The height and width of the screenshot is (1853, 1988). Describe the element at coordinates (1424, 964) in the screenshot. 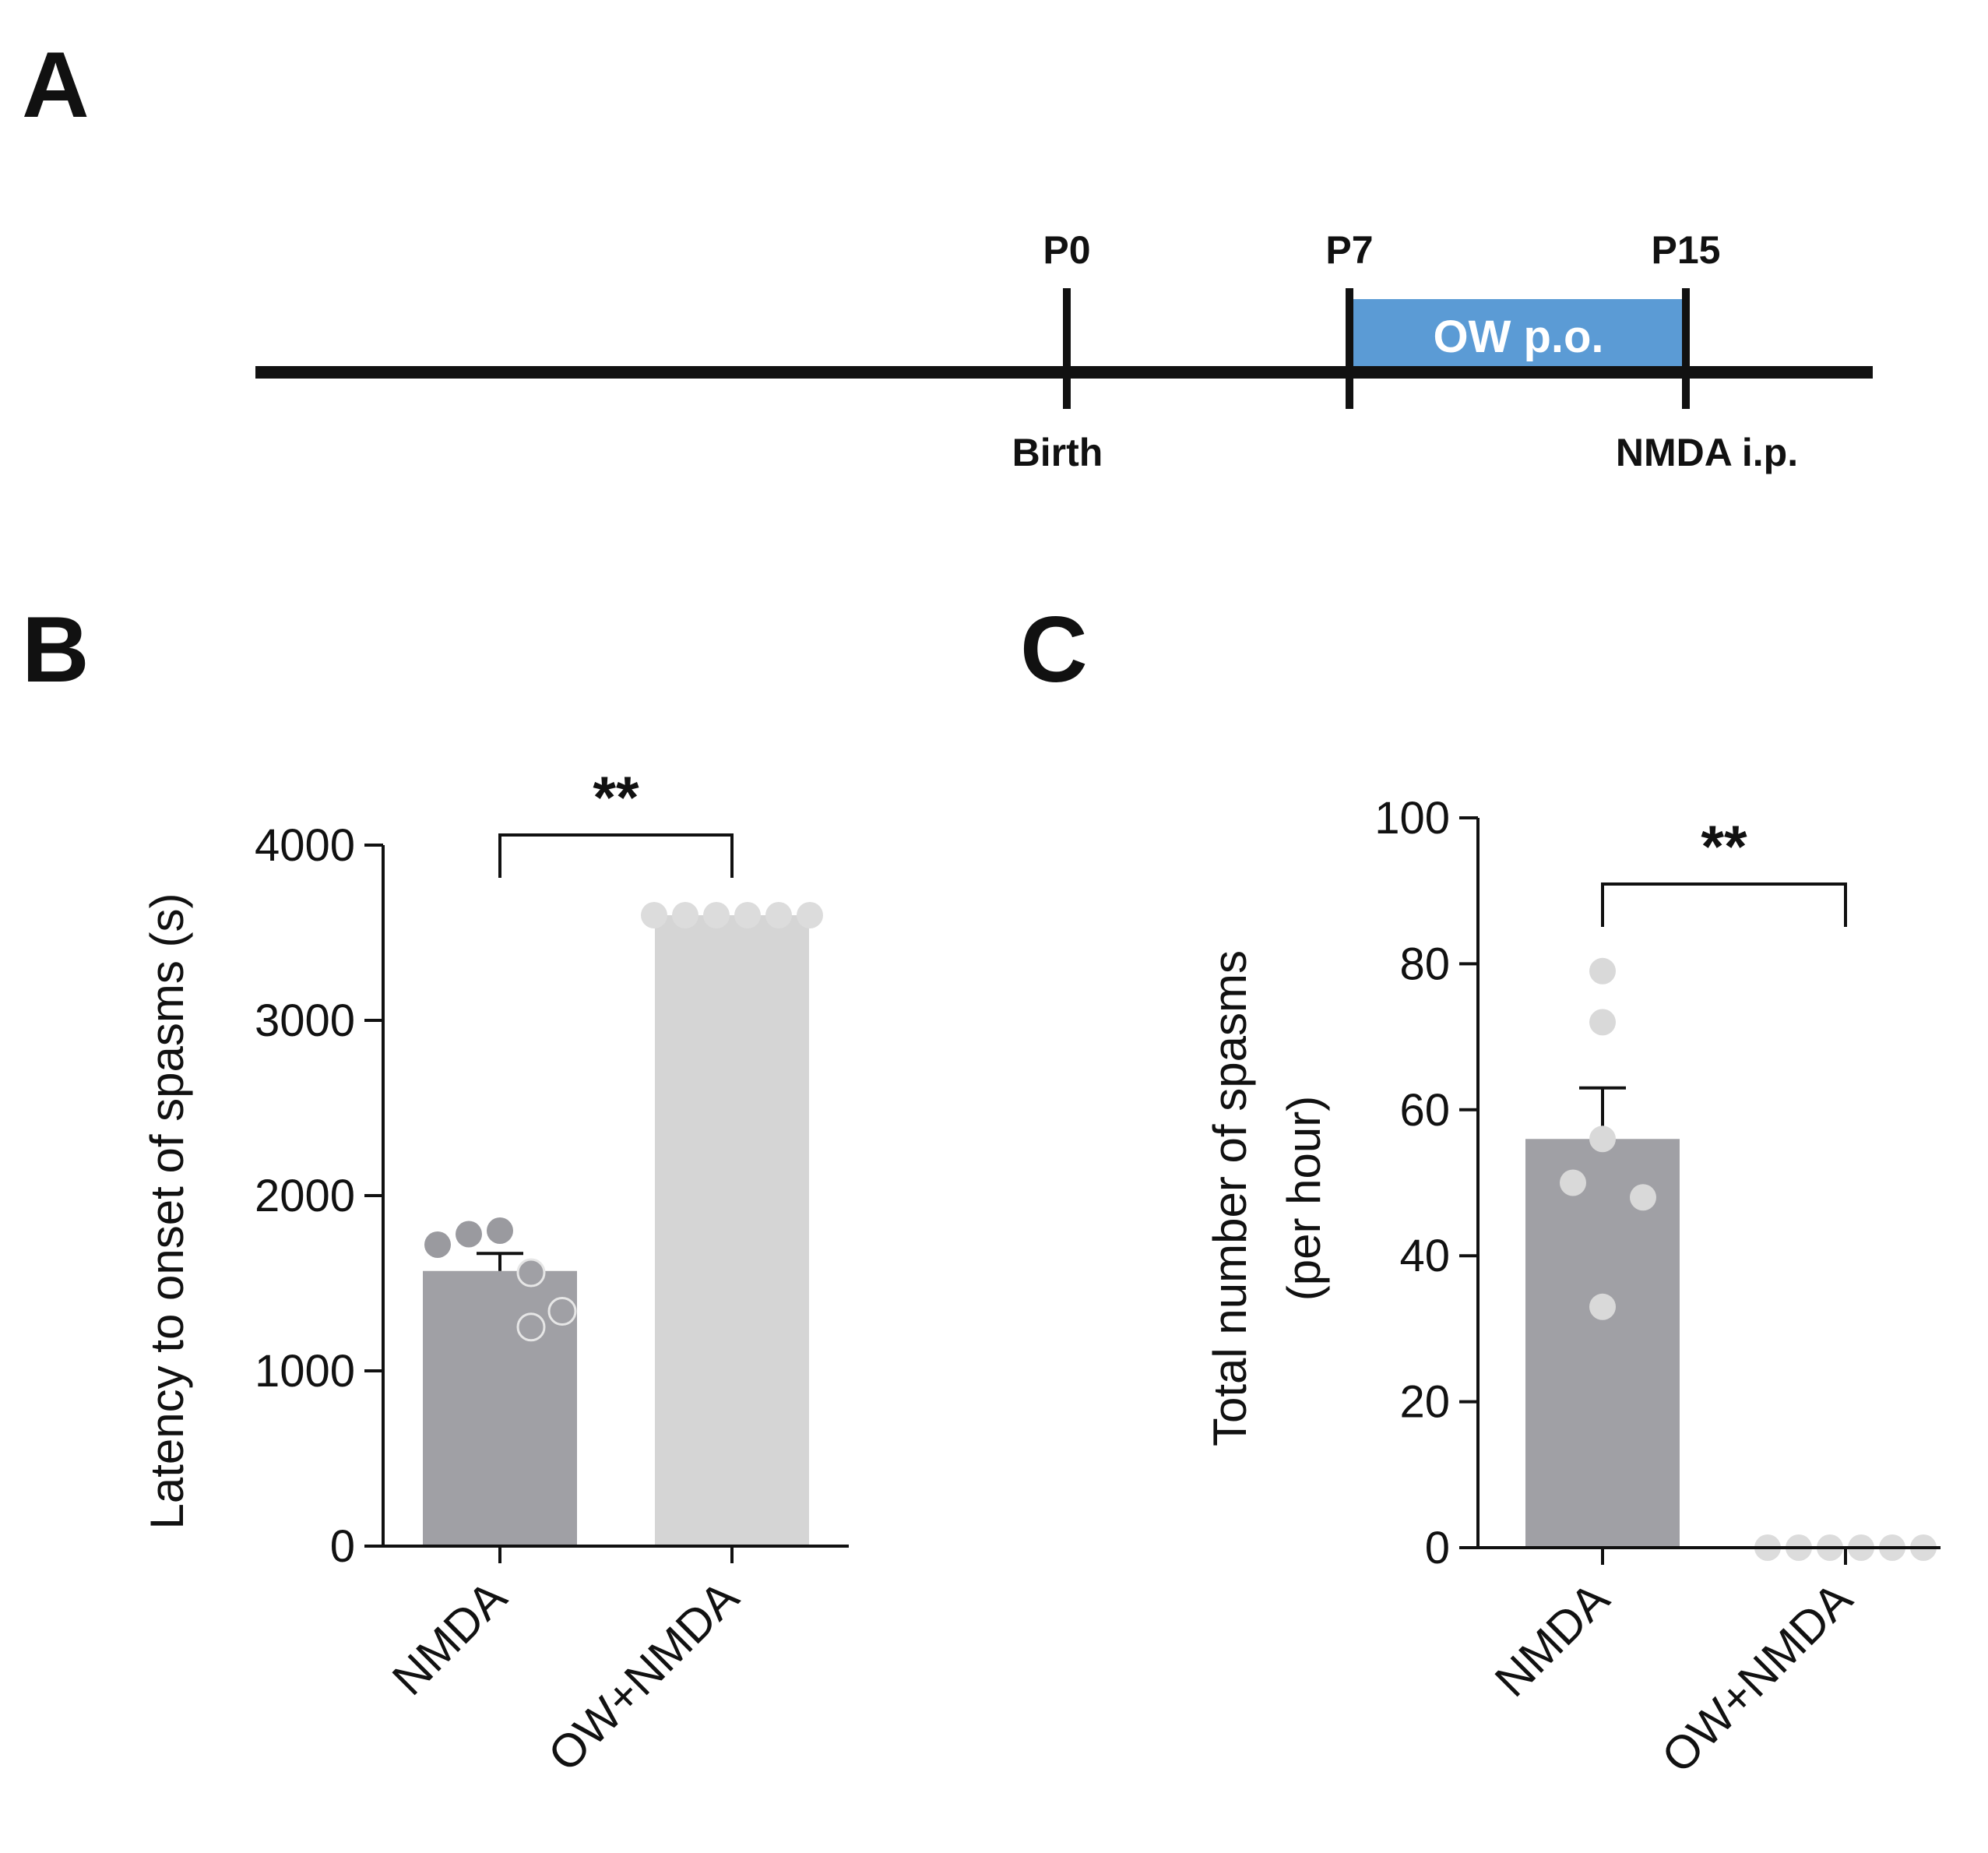

I see `y-tick-label: 80` at that location.